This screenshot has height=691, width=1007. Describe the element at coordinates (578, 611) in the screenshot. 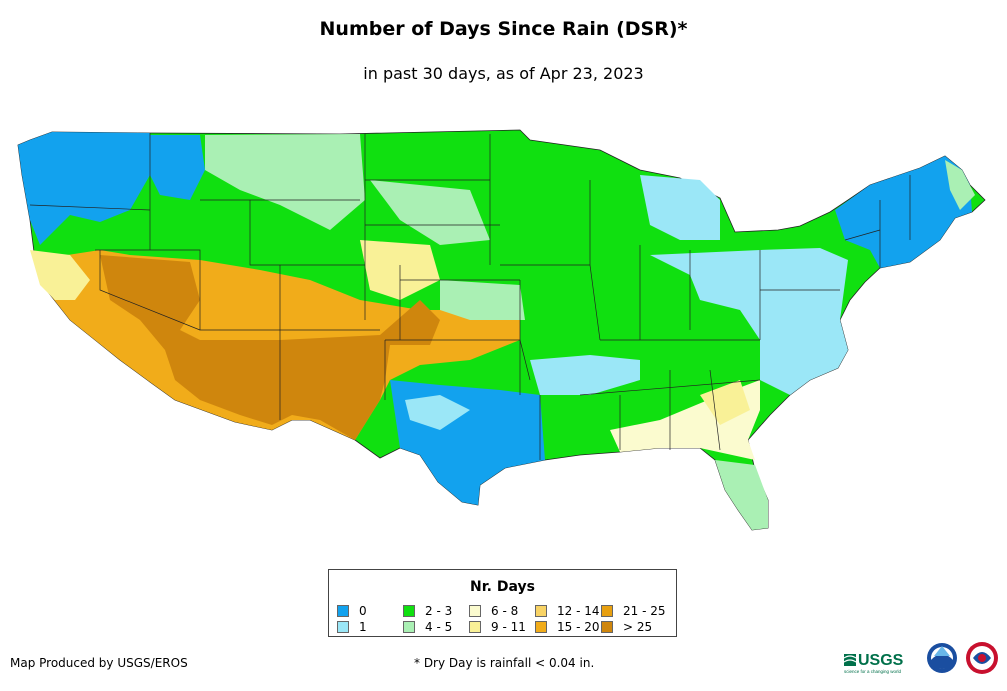

I see `legend-label: 12 - 14` at that location.